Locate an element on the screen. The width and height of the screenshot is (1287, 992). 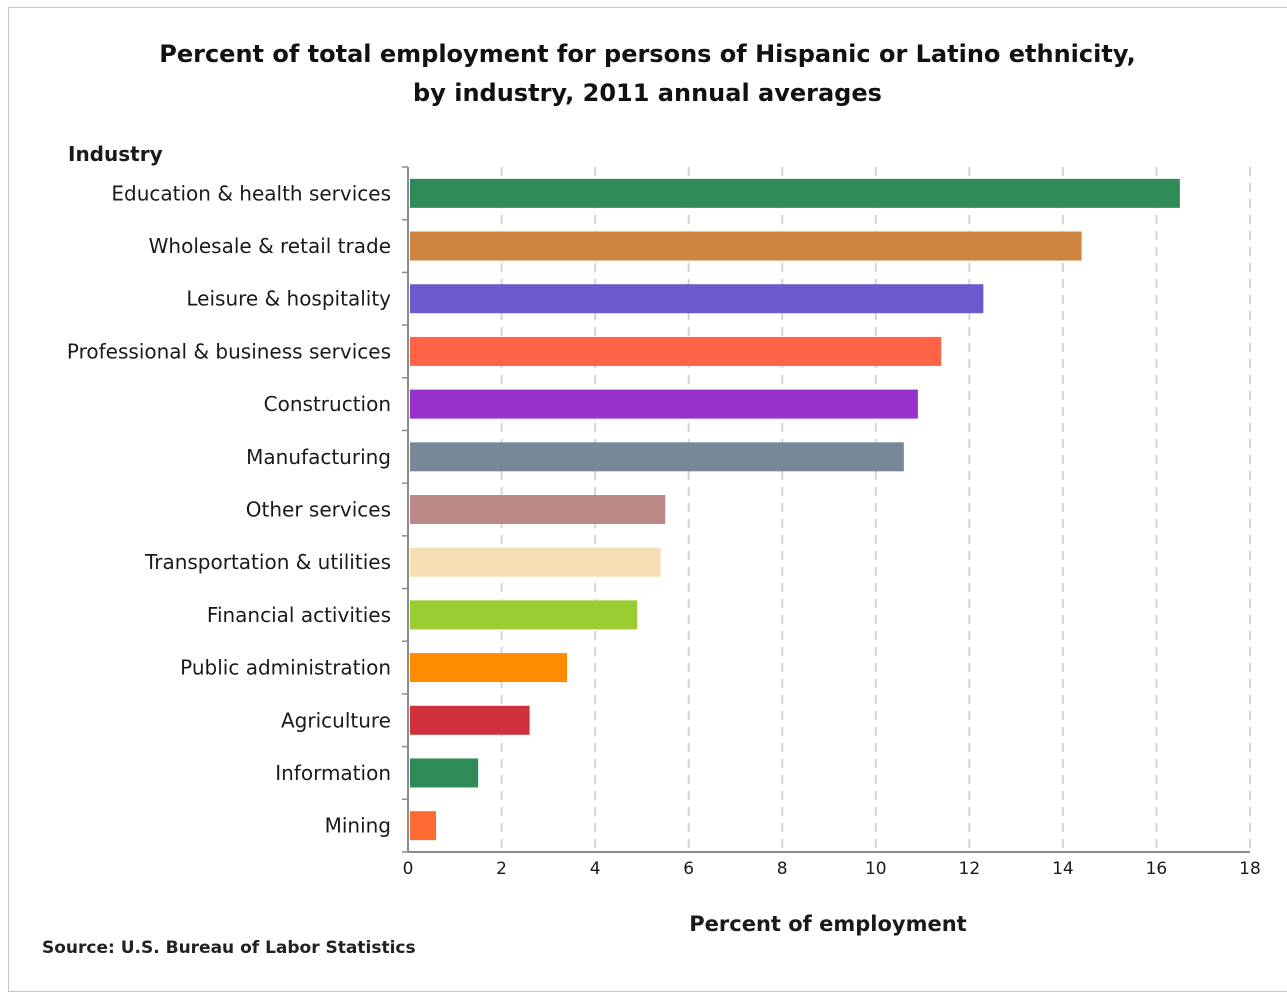
x-tick-label-8: 8 is located at coordinates (782, 869).